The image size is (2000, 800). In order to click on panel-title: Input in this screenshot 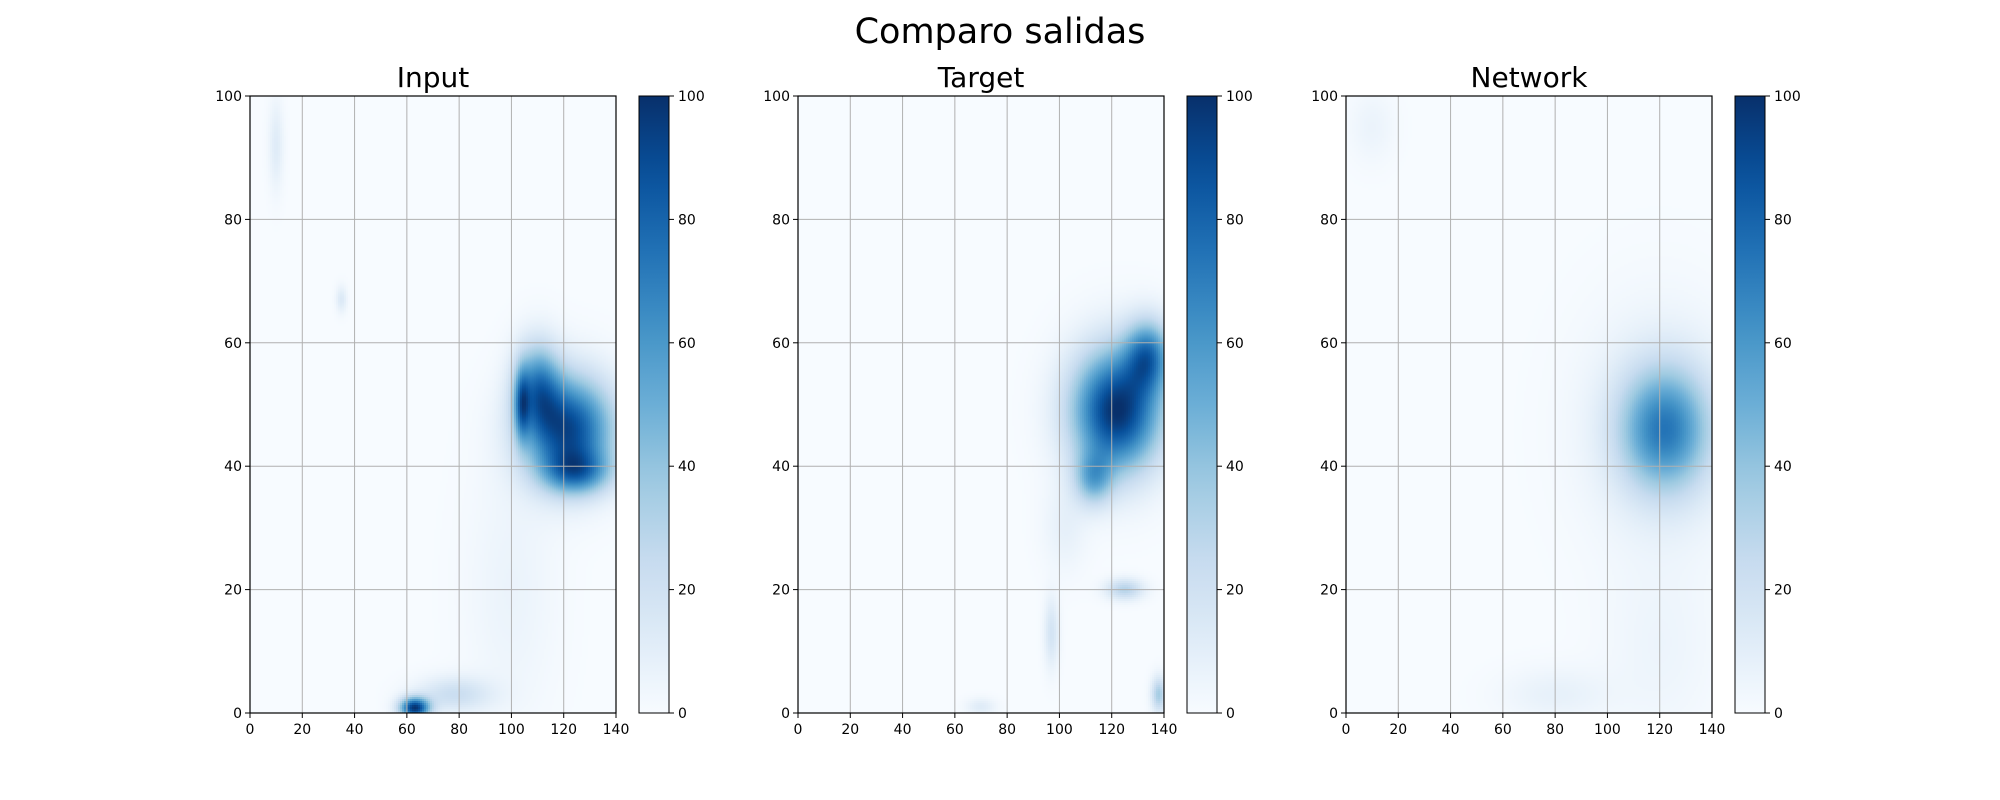, I will do `click(433, 77)`.